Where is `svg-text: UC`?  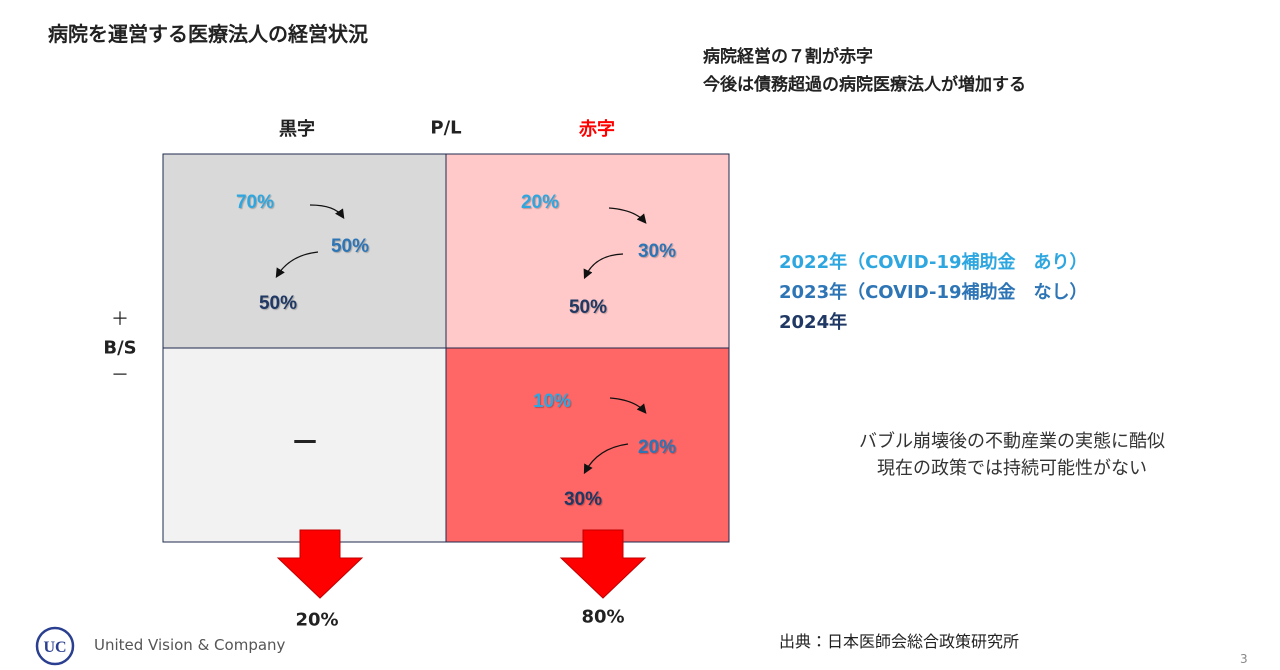
svg-text: UC is located at coordinates (54, 647).